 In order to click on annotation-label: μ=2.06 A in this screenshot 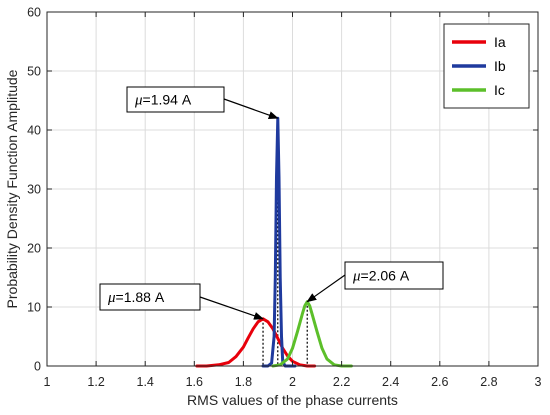, I will do `click(381, 276)`.